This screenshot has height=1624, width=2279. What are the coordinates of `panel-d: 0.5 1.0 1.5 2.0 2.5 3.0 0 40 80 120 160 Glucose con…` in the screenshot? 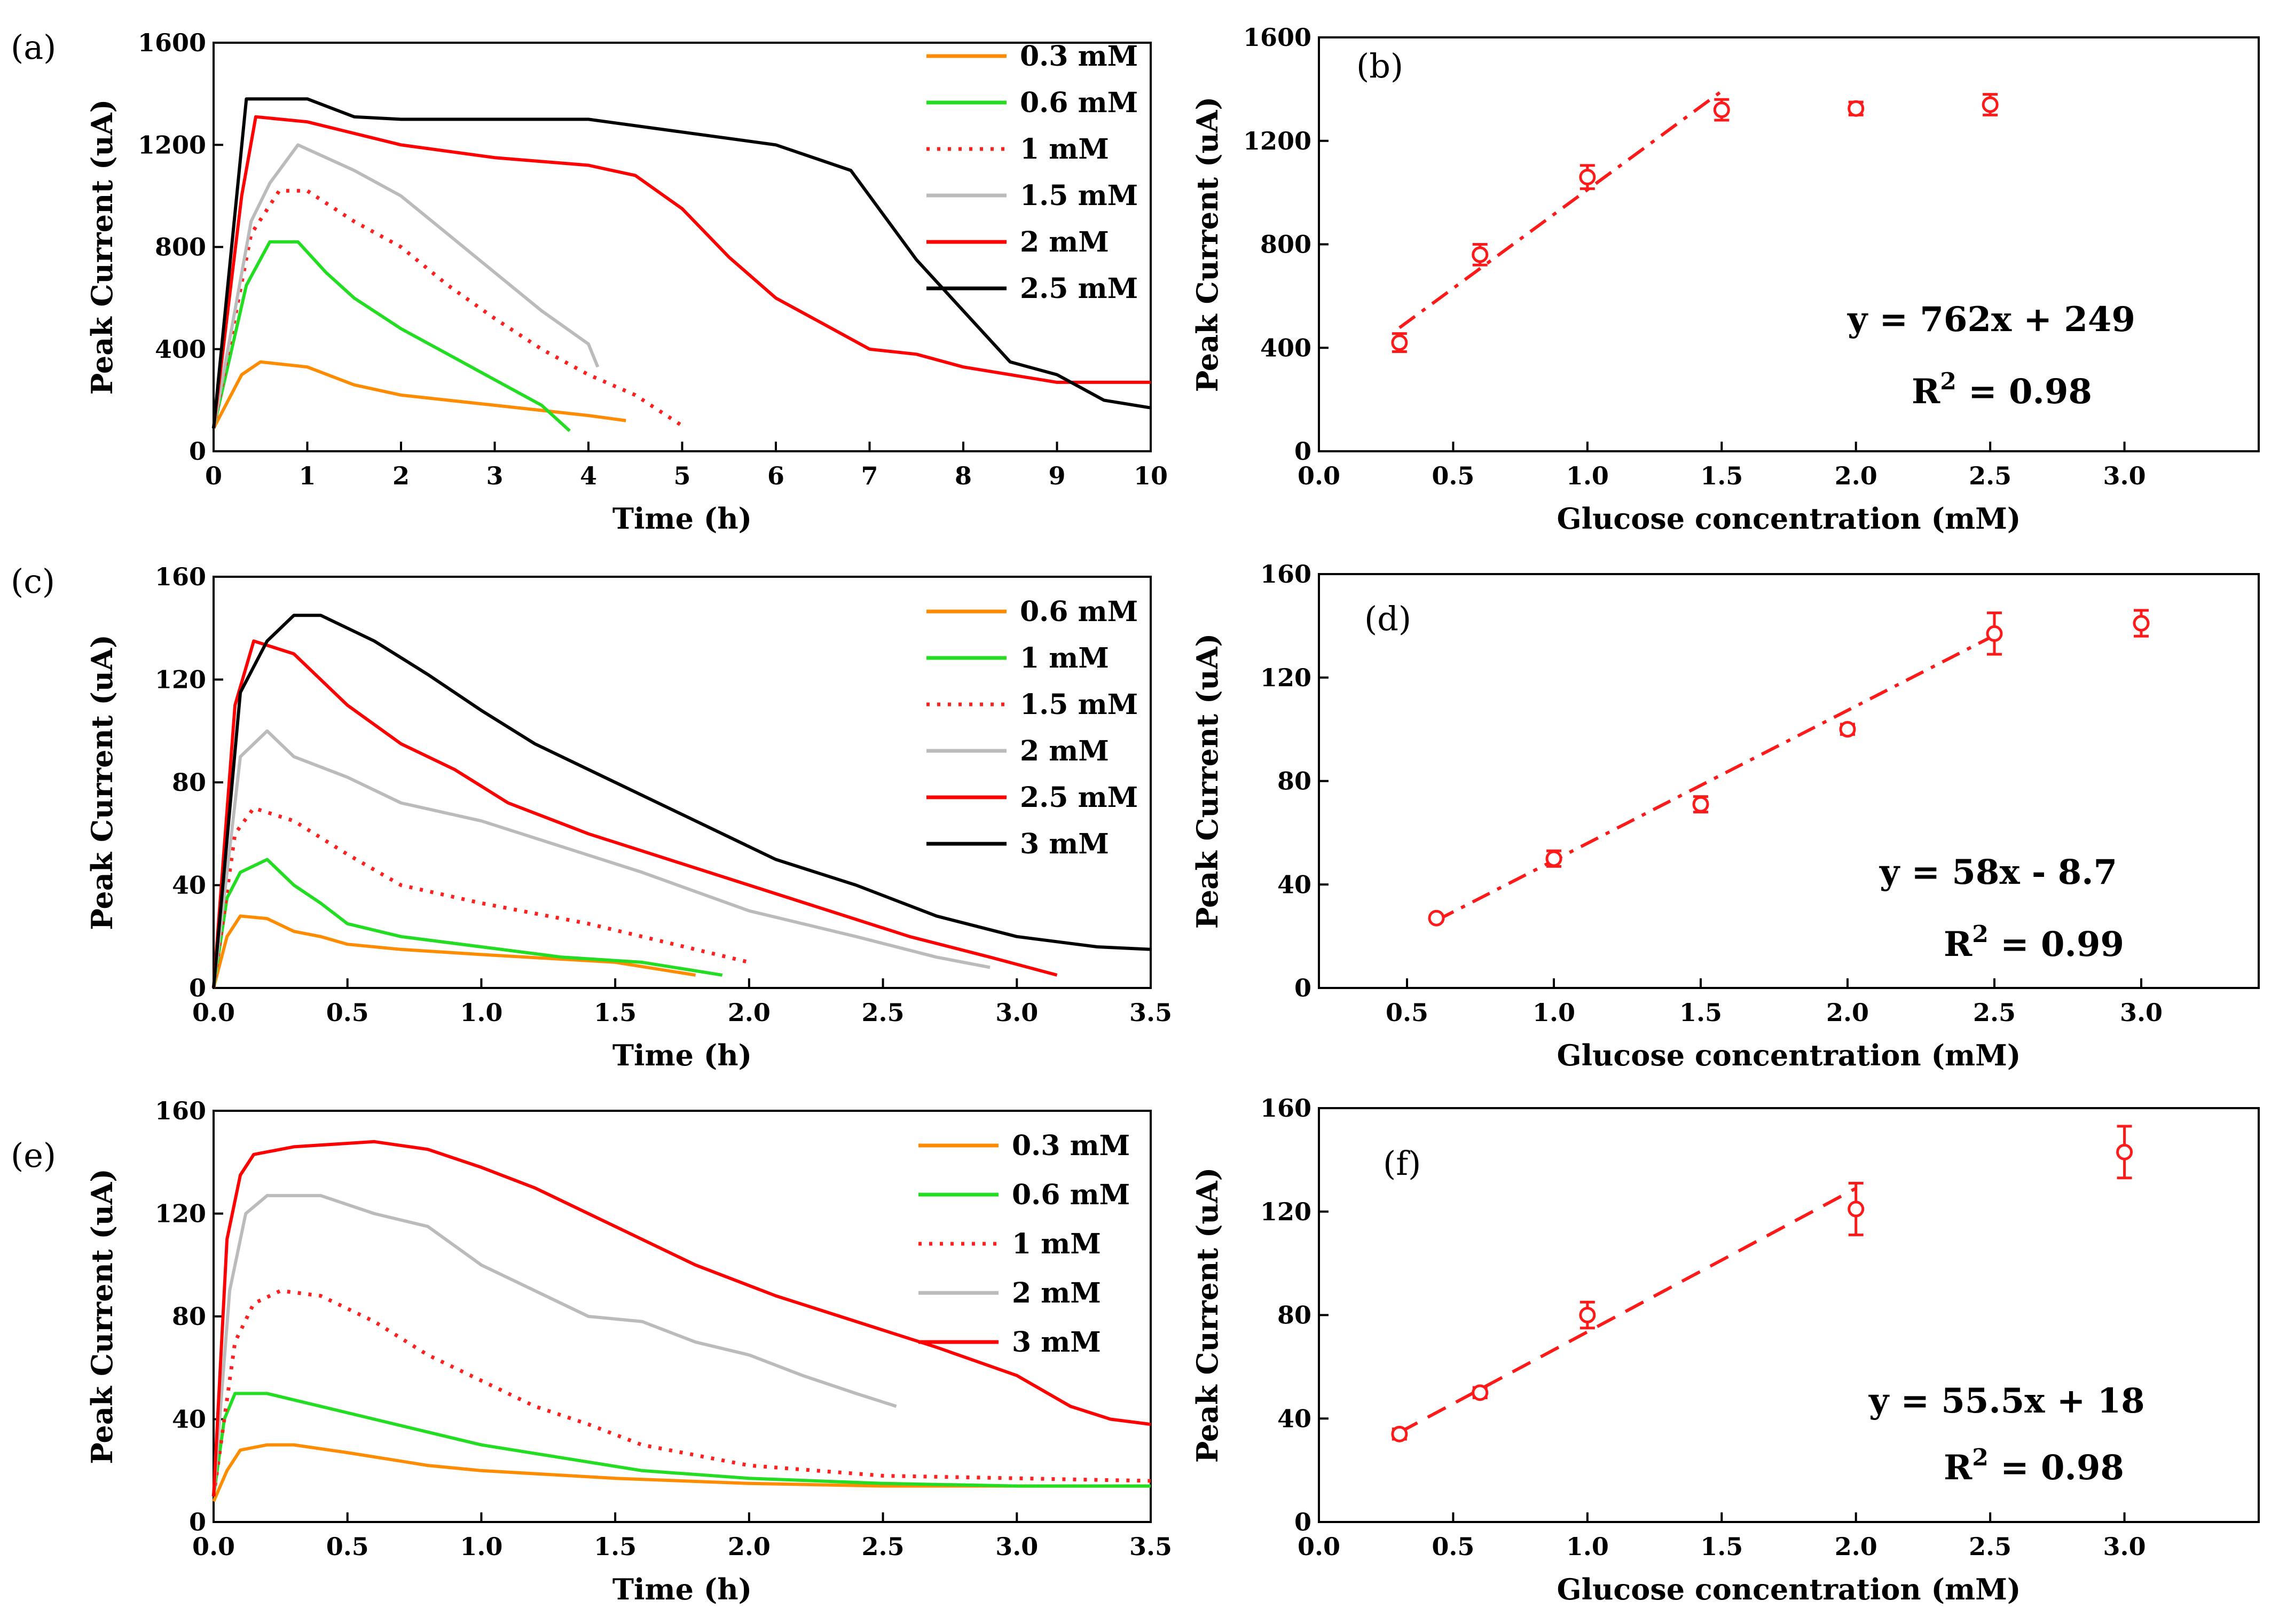 It's located at (1725, 816).